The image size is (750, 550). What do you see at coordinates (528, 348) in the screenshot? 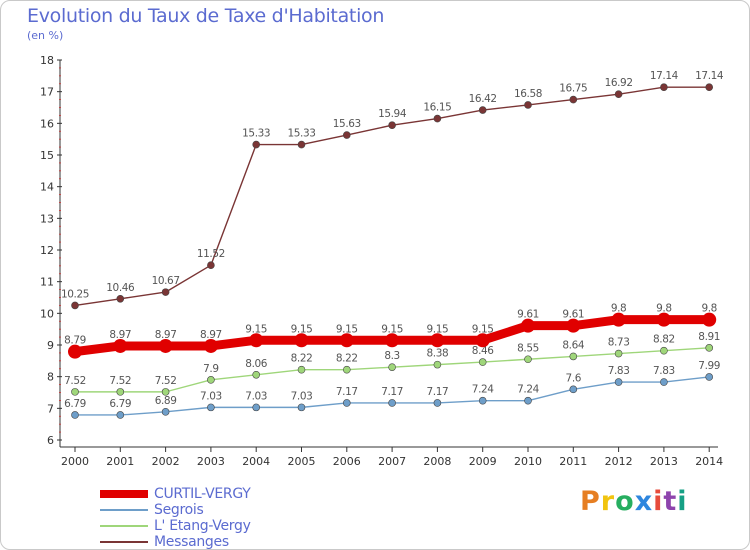
I see `data-label-l-etang-vergy-2010: 8.55` at bounding box center [528, 348].